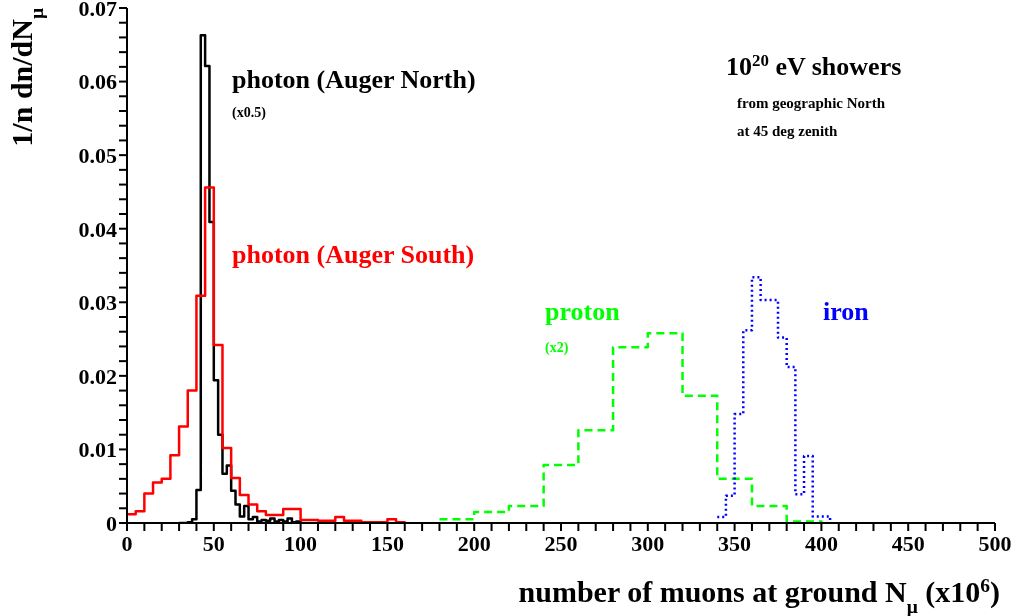 The height and width of the screenshot is (616, 1023). I want to click on x-tick-label: 150, so click(387, 543).